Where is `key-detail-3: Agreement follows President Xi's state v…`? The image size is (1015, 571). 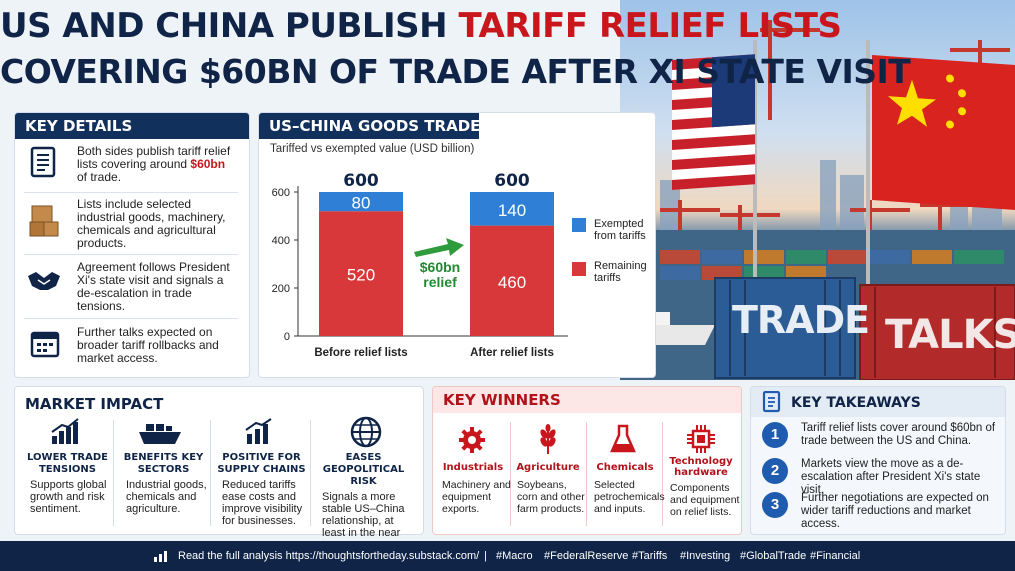
key-detail-3: Agreement follows President Xi's state v… is located at coordinates (153, 286).